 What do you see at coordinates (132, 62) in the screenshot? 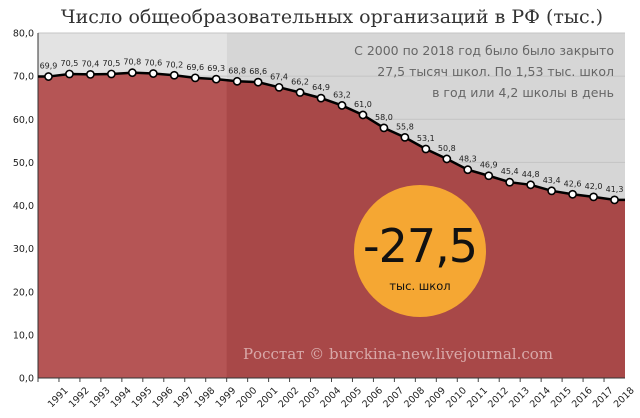
I see `data-label: 70,8` at bounding box center [132, 62].